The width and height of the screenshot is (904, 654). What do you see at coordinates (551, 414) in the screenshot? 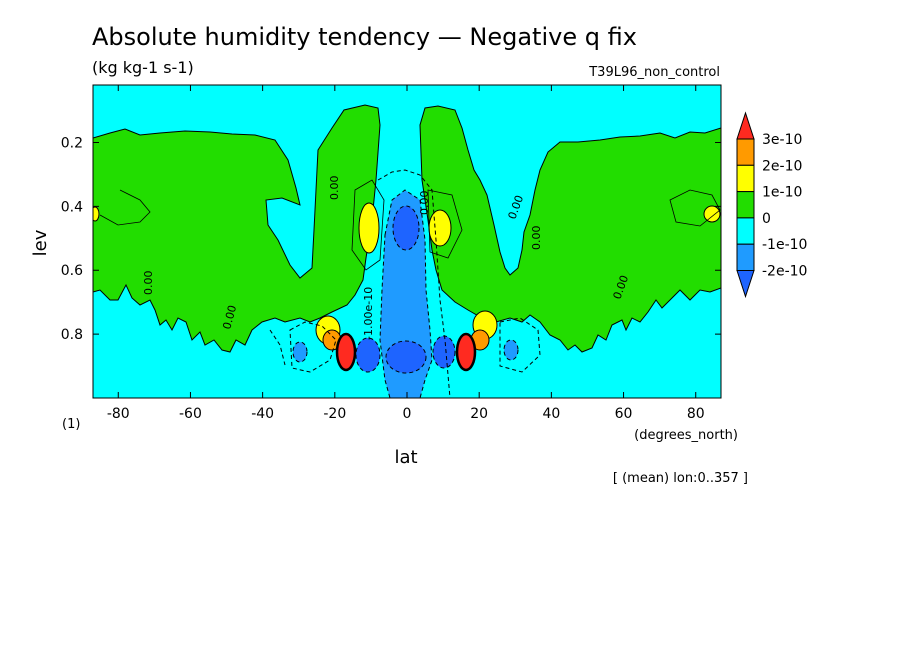
I see `x-tick-label: 40` at bounding box center [551, 414].